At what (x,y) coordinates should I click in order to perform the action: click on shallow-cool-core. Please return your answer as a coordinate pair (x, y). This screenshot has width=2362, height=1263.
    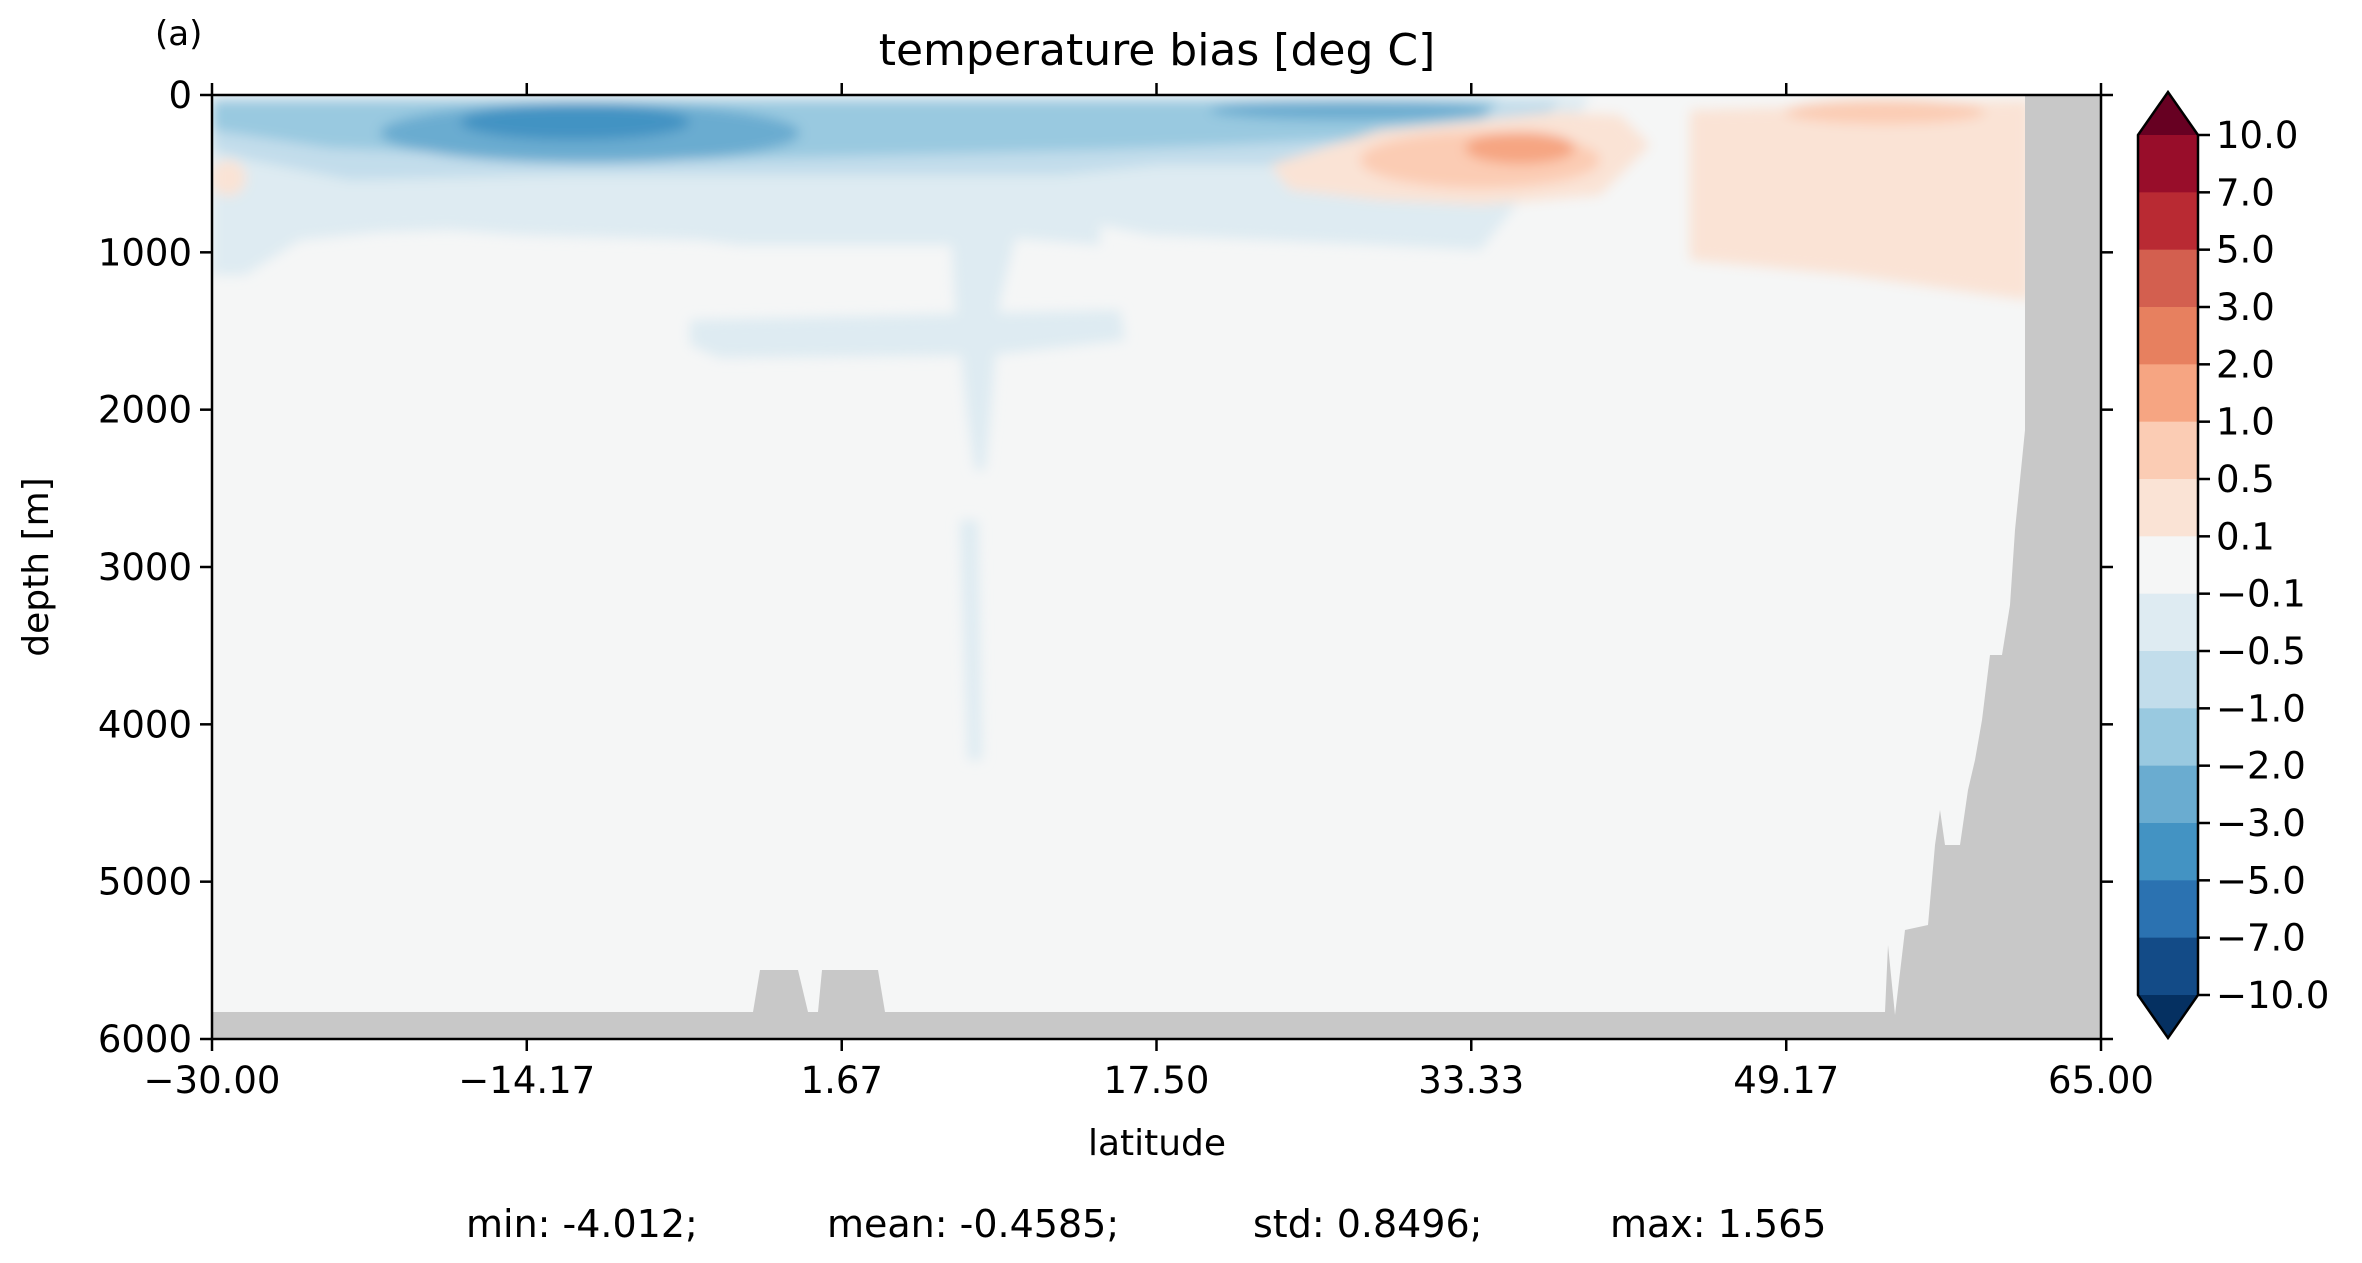
    Looking at the image, I should click on (1350, 110).